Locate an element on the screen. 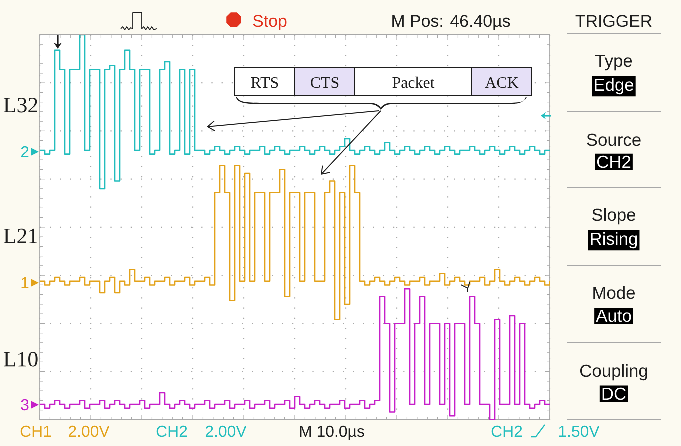 Image resolution: width=681 pixels, height=446 pixels. text: Rising is located at coordinates (614, 240).